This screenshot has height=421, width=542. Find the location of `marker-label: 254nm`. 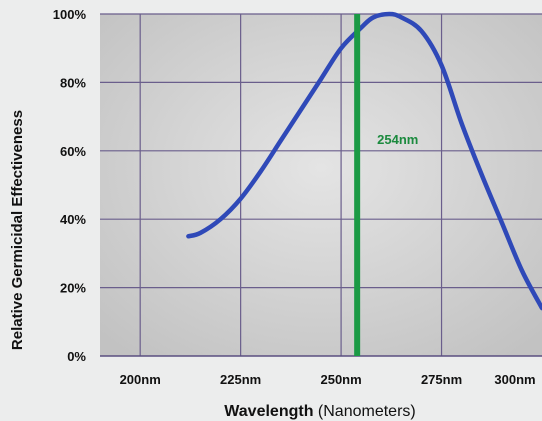

marker-label: 254nm is located at coordinates (397, 139).